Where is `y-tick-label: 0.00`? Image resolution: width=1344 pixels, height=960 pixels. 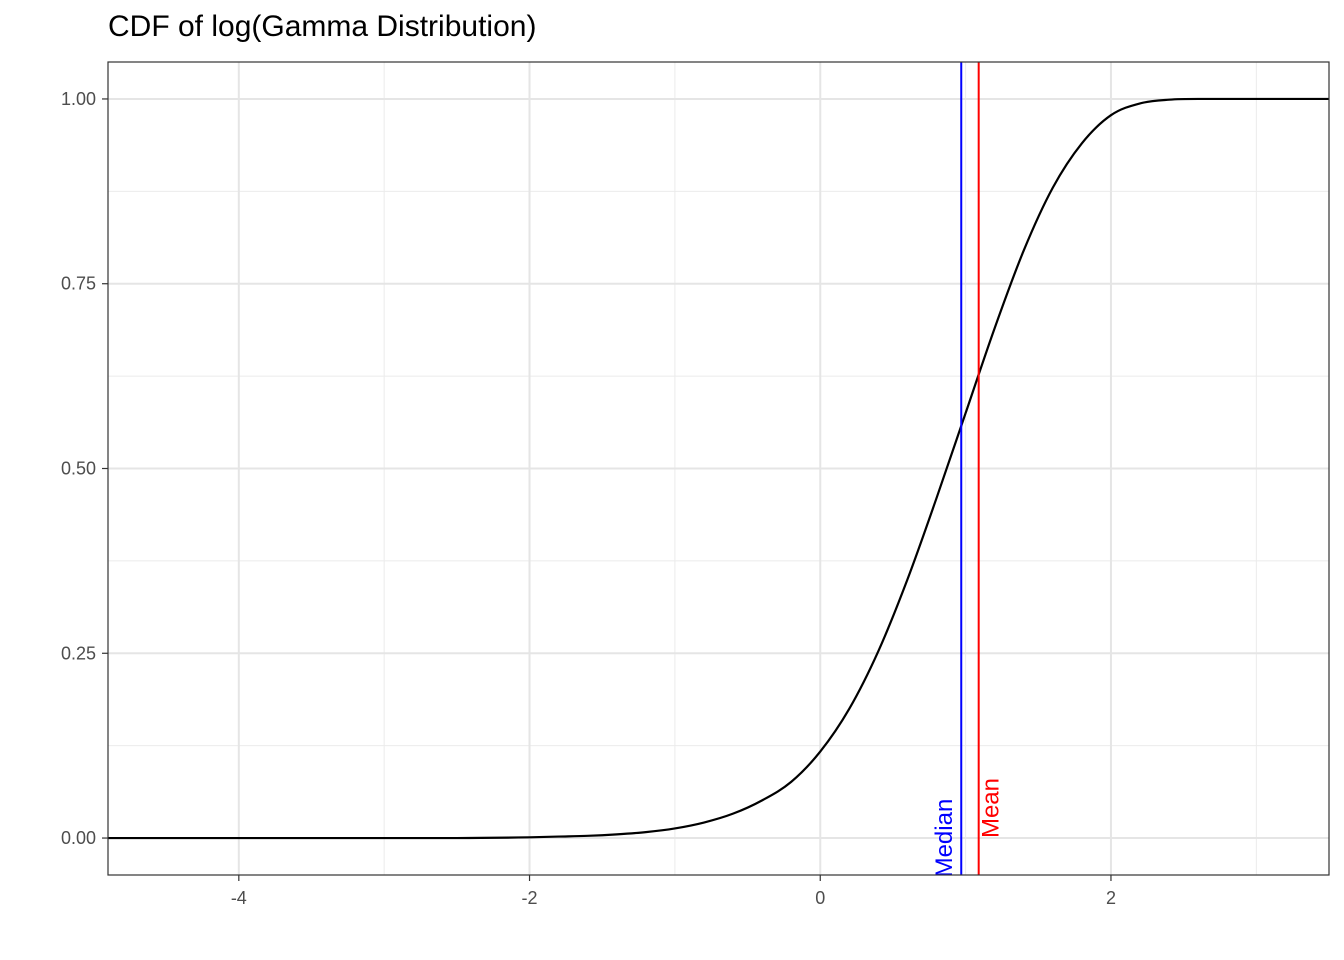 y-tick-label: 0.00 is located at coordinates (78, 838).